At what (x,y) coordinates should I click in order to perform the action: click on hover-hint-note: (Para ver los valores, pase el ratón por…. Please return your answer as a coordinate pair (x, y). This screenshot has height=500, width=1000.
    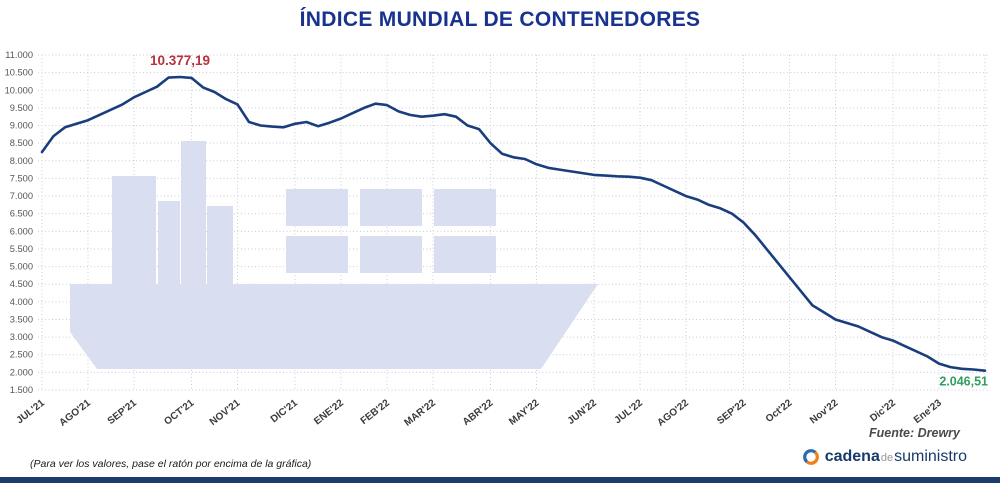
    Looking at the image, I should click on (171, 464).